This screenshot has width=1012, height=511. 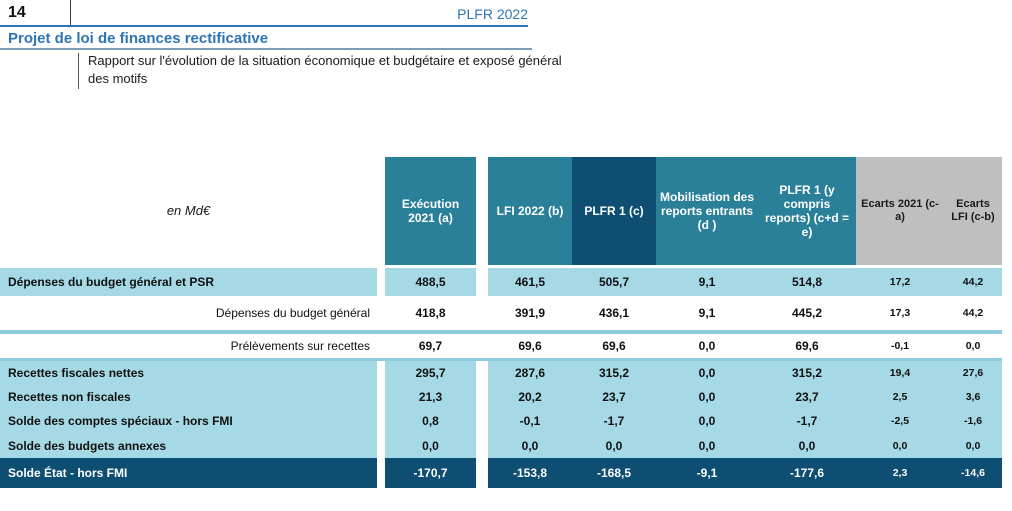 I want to click on col-header-ecarts-lfi: Ecarts LFI (c-b), so click(x=973, y=211).